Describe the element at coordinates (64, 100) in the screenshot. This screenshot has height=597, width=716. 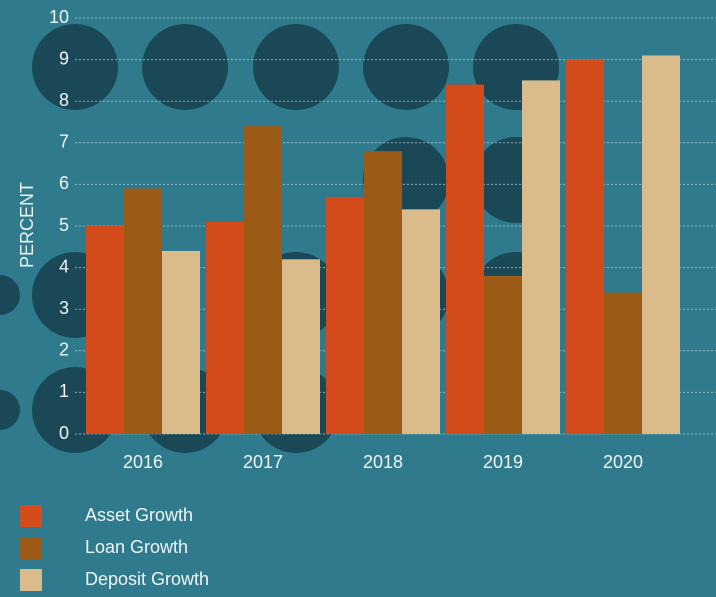
I see `y-tick-label: 8` at that location.